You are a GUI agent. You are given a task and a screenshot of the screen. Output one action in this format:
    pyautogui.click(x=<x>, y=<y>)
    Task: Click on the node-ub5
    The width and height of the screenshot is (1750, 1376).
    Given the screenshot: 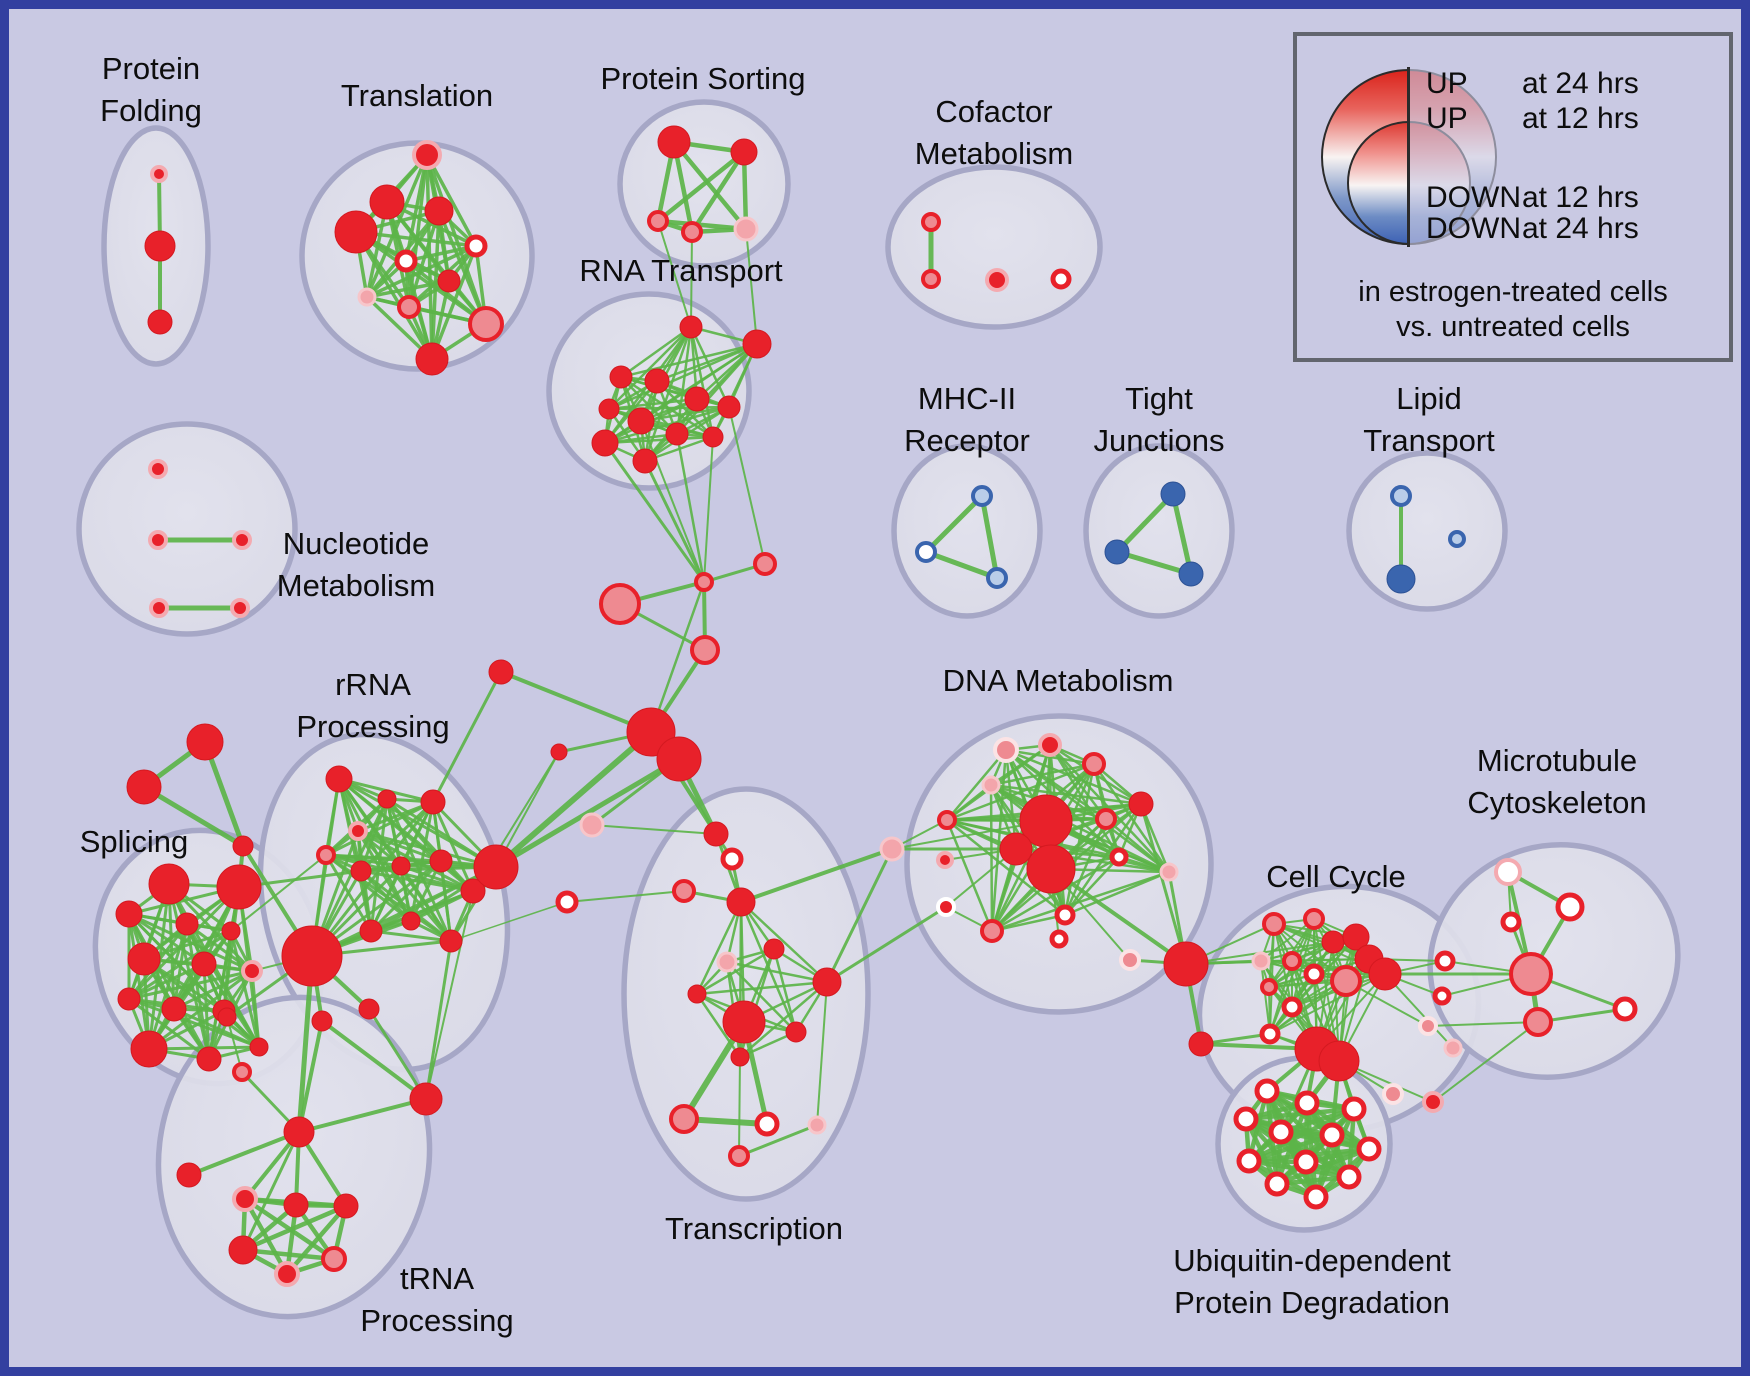 What is the action you would take?
    pyautogui.click(x=1281, y=1132)
    